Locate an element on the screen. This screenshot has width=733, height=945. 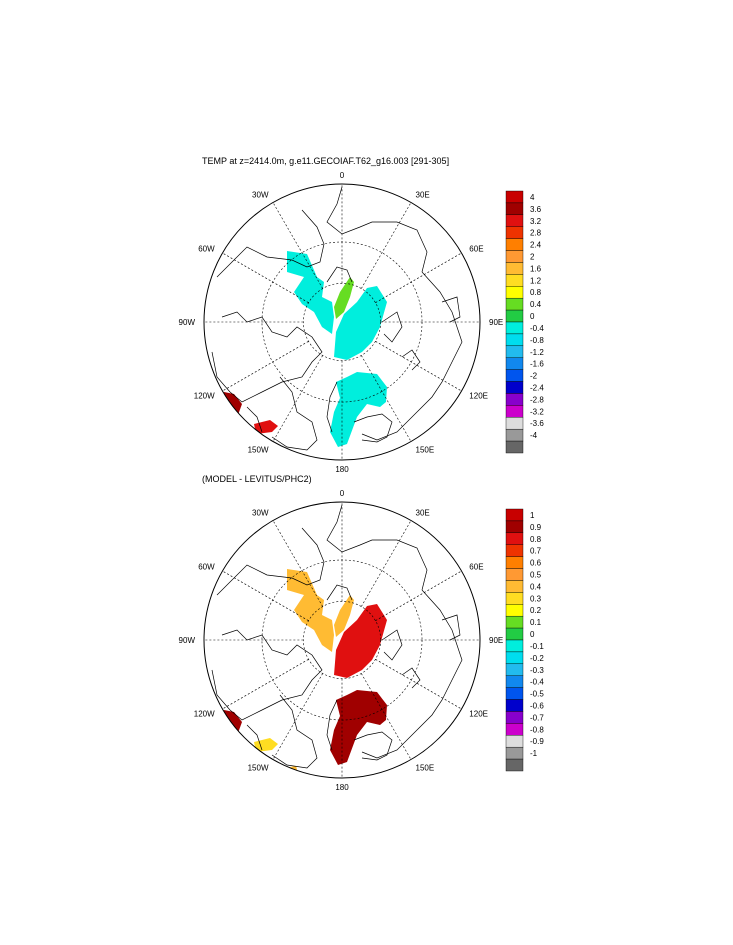
map-title: (MODEL - LEVITUS/PHC2) is located at coordinates (257, 479).